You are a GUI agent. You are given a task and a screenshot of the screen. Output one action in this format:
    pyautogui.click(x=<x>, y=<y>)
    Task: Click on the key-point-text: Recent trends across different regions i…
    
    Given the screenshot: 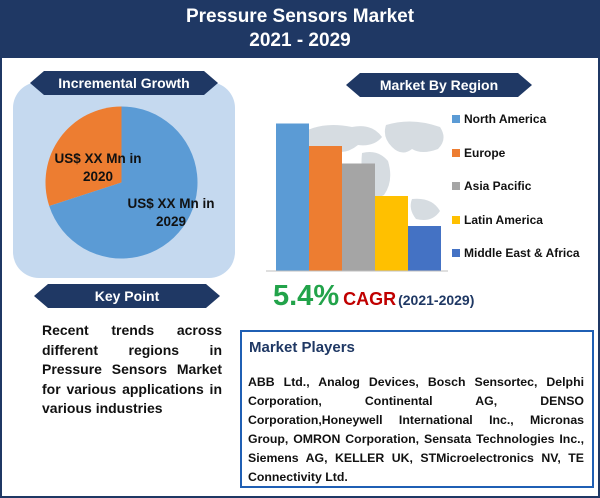 What is the action you would take?
    pyautogui.click(x=132, y=369)
    